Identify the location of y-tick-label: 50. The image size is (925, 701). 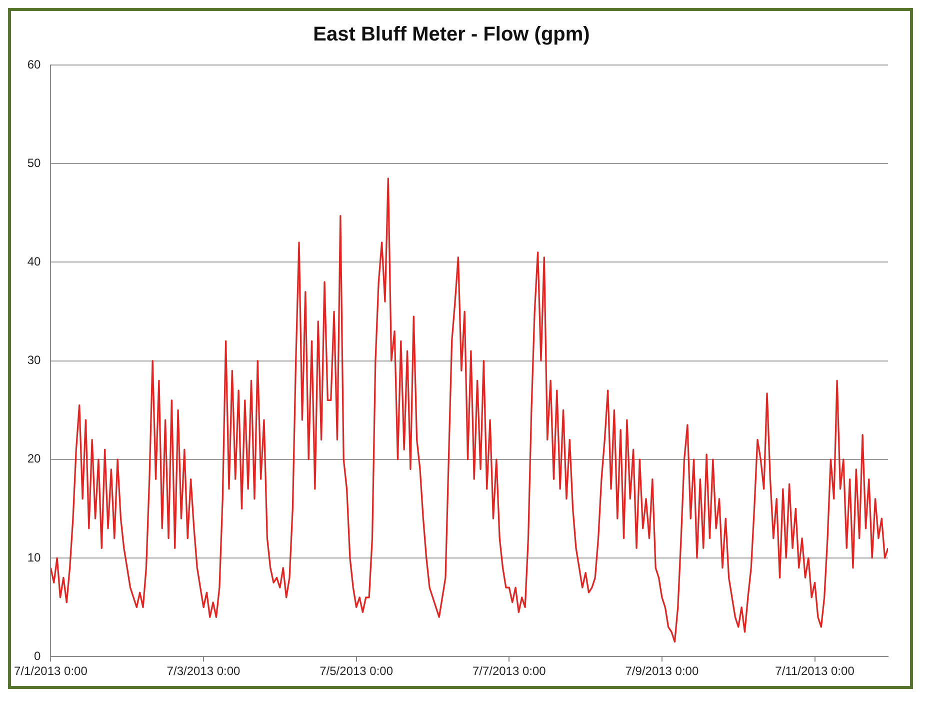
(34, 163).